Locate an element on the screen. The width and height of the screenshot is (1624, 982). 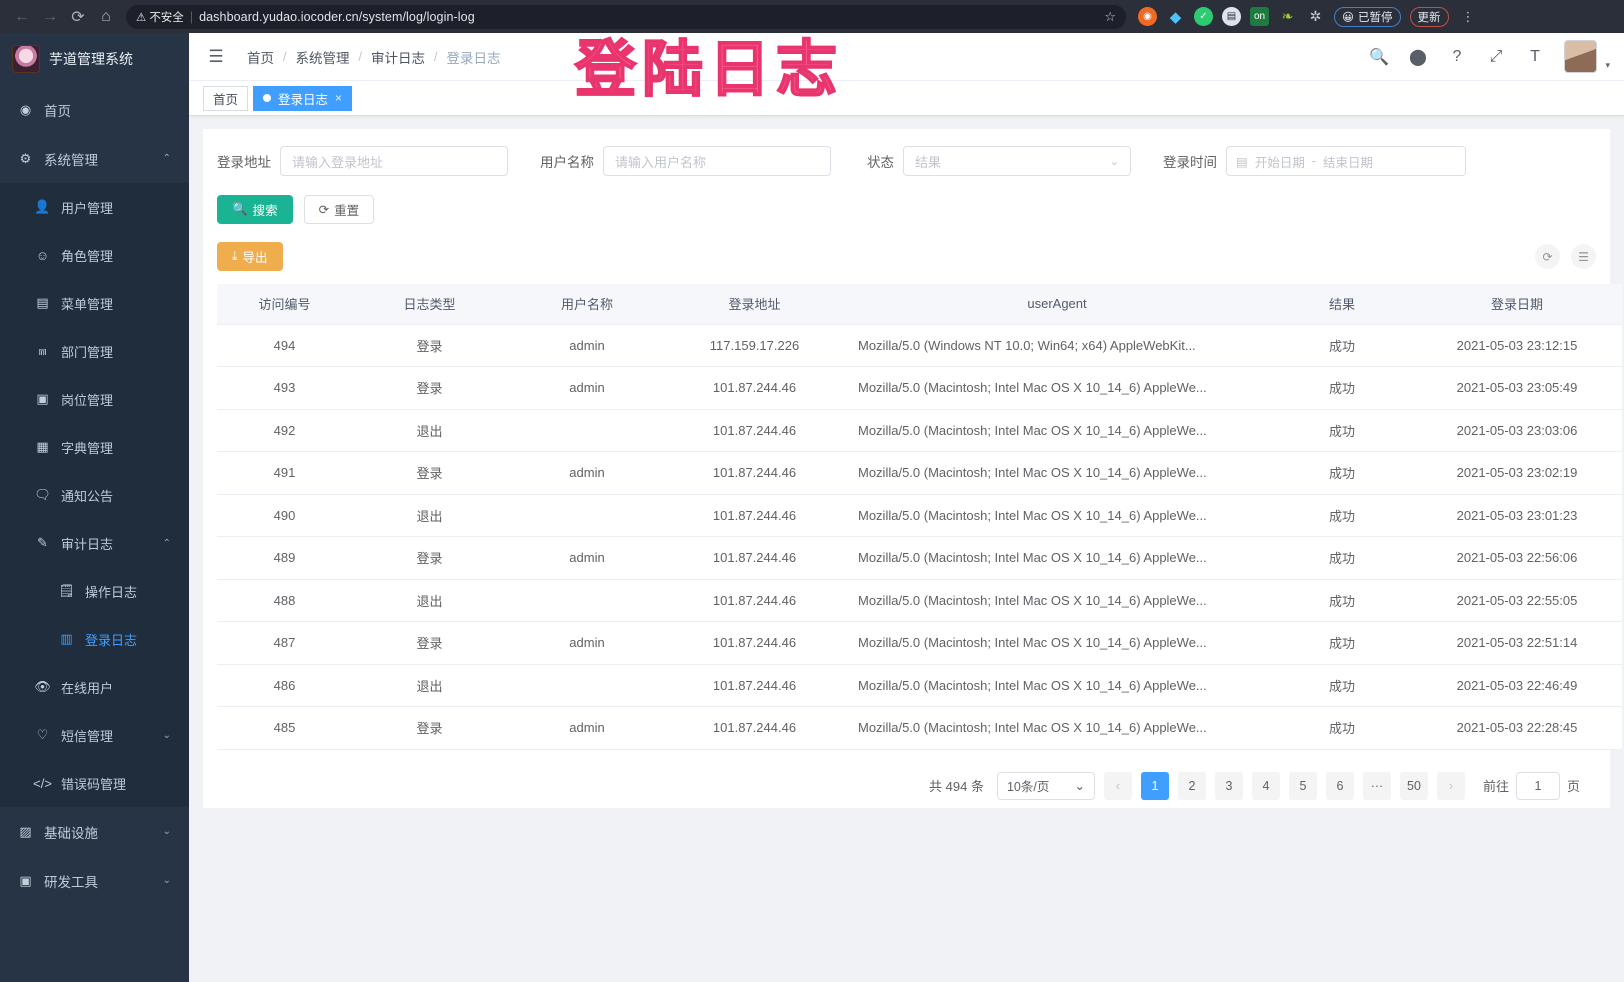
search-button: 🔍 搜索 is located at coordinates (255, 209).